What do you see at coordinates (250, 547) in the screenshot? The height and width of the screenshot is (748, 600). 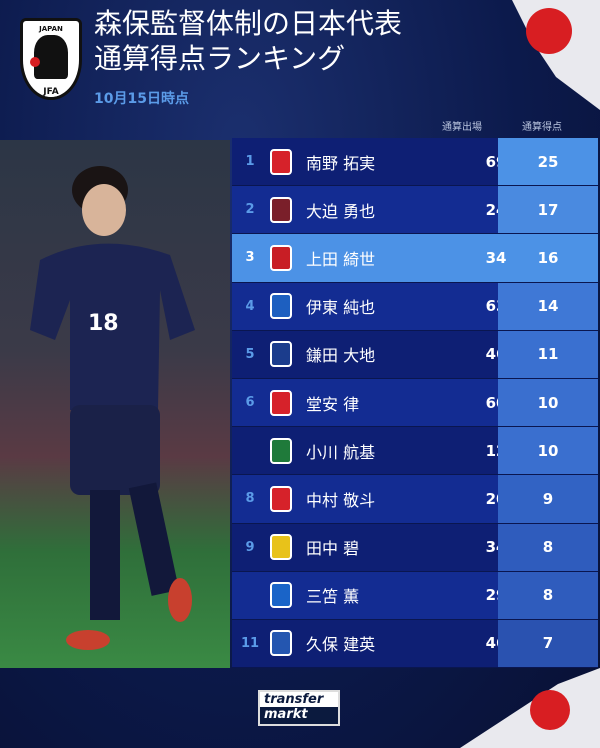 I see `rank: 9` at bounding box center [250, 547].